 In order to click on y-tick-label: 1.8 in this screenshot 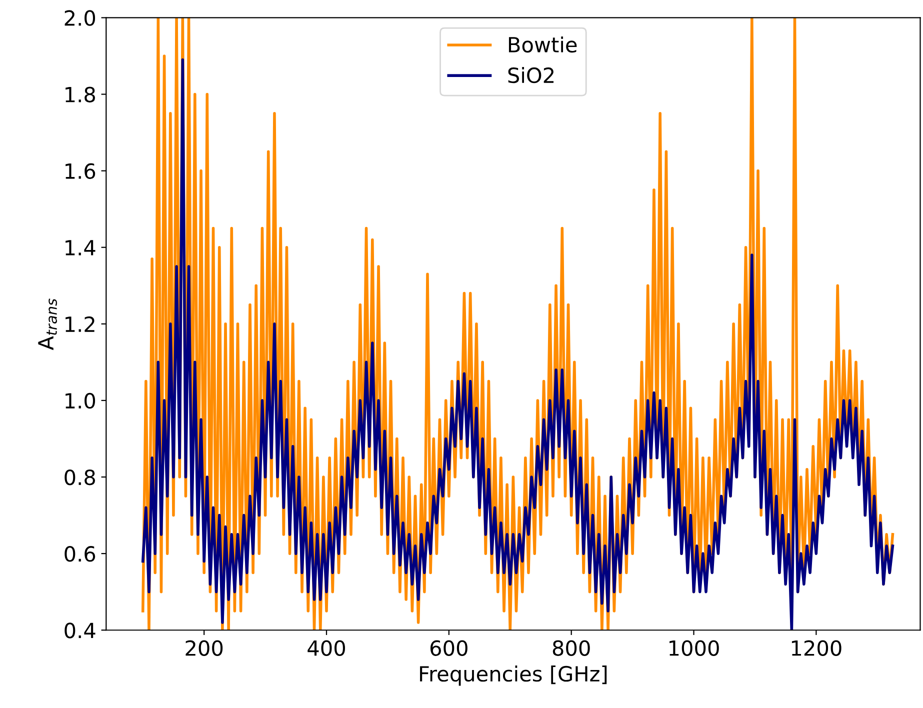, I will do `click(80, 94)`.